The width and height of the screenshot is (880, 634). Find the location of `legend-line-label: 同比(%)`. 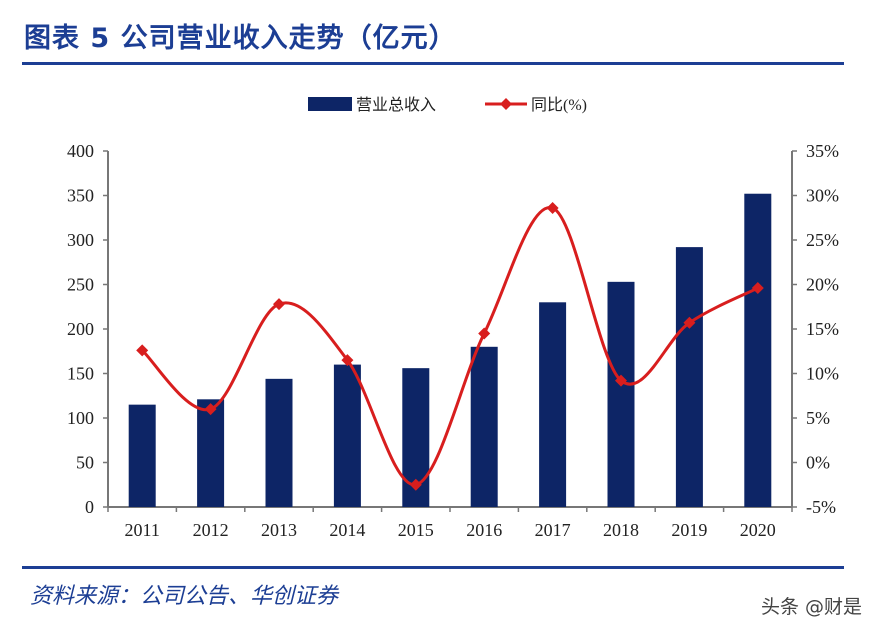

legend-line-label: 同比(%) is located at coordinates (559, 105).